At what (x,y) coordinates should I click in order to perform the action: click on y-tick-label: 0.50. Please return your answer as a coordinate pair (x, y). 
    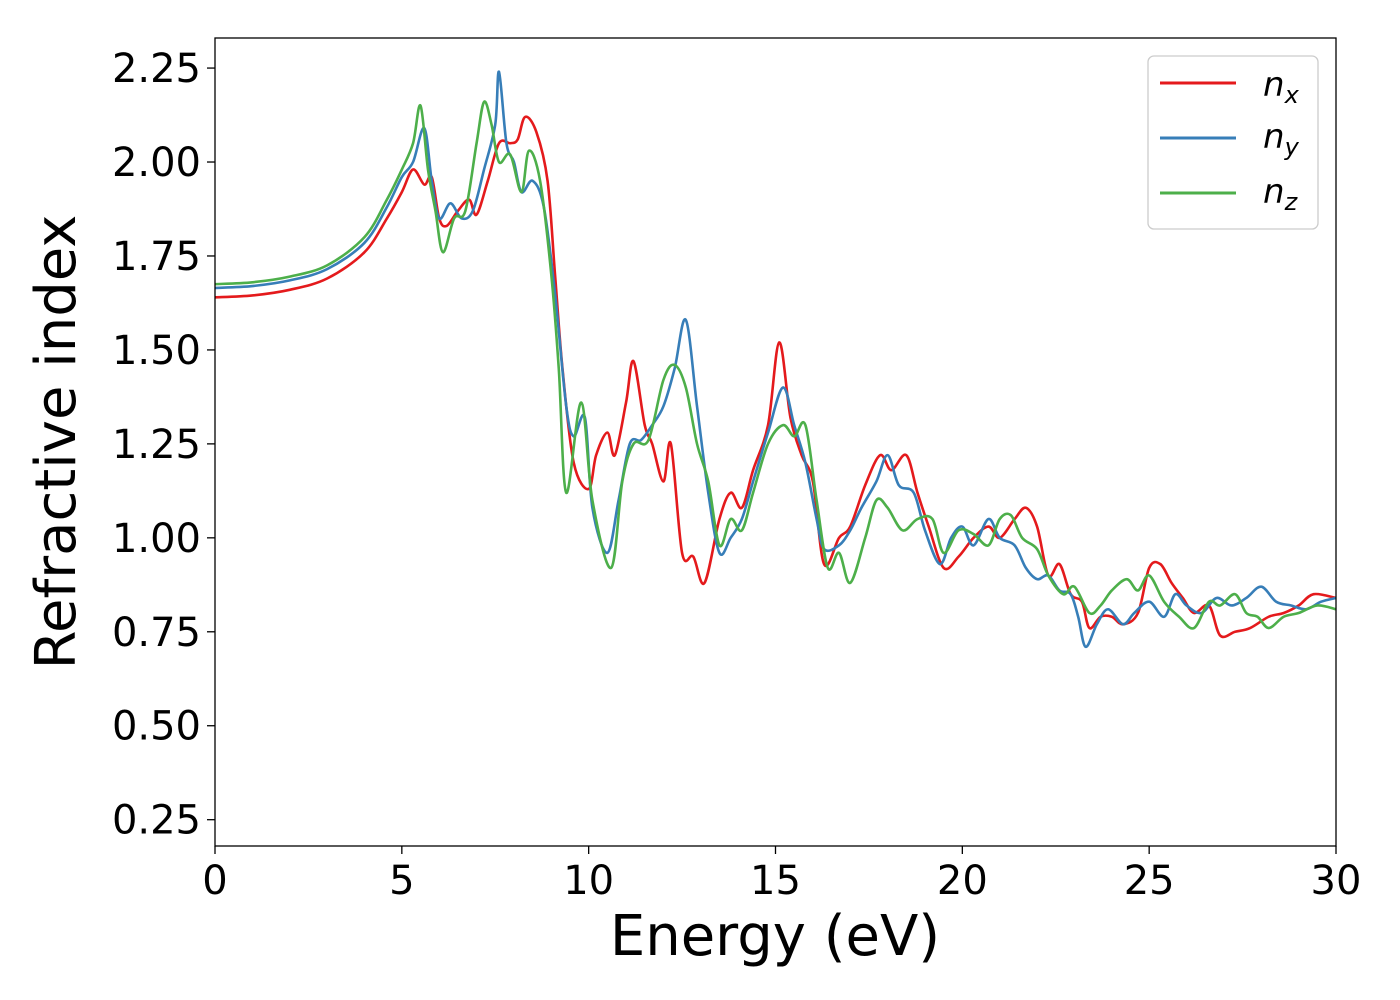
    Looking at the image, I should click on (156, 727).